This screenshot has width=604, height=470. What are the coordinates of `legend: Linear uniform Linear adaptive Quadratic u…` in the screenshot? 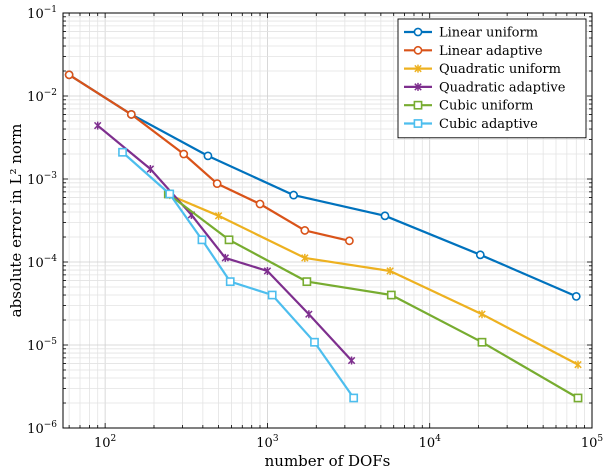 It's located at (492, 78).